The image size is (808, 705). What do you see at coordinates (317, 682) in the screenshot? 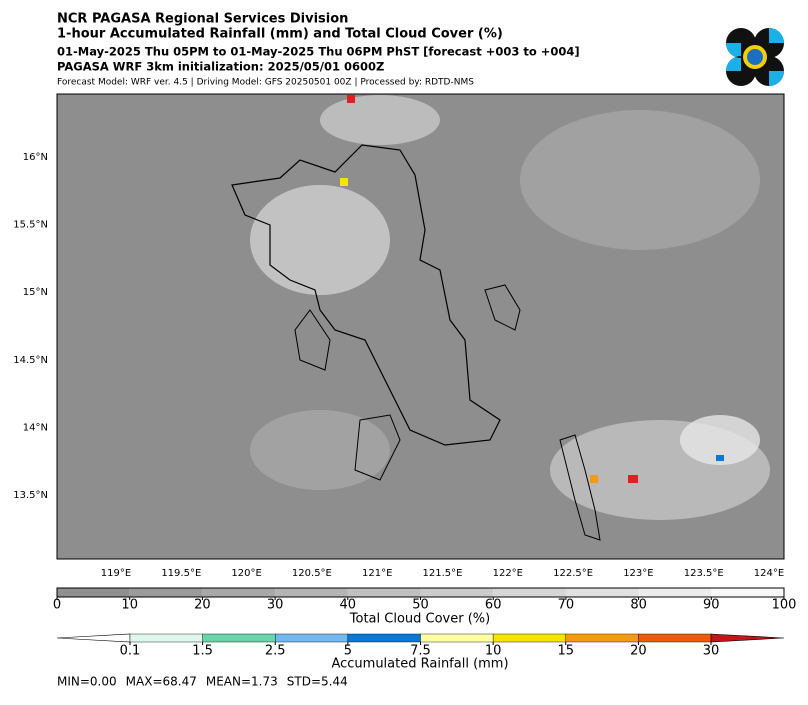
I see `stat: STD=5.44` at bounding box center [317, 682].